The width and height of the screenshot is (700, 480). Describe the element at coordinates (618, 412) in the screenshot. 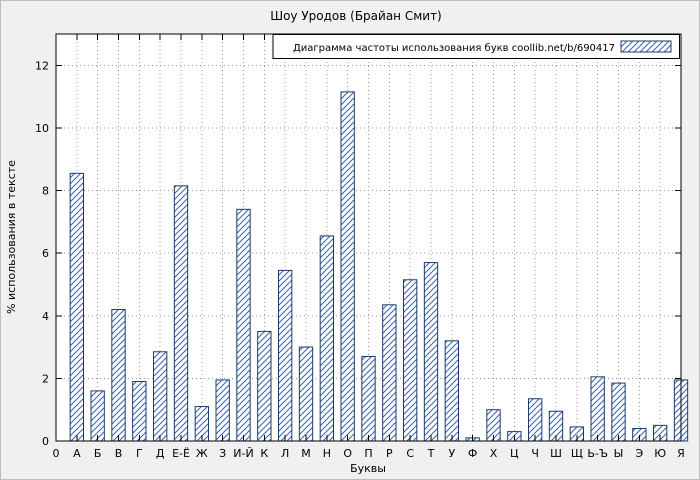

I see `bar-Ы` at that location.